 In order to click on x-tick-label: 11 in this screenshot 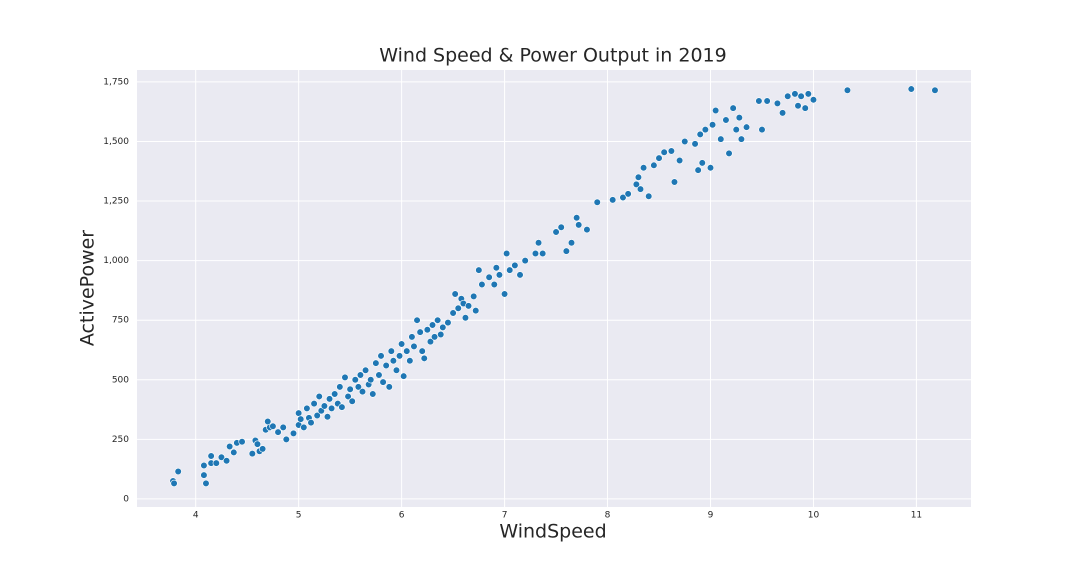, I will do `click(916, 516)`.